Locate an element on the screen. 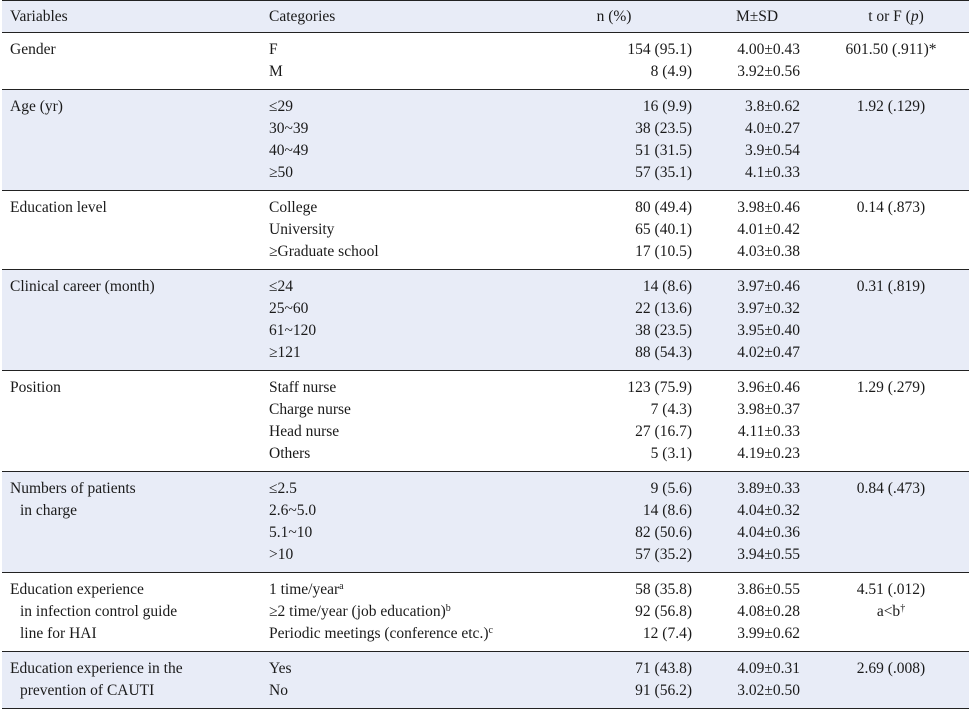 The width and height of the screenshot is (969, 709). n-percent-value: 27 (16.7) is located at coordinates (663, 431).